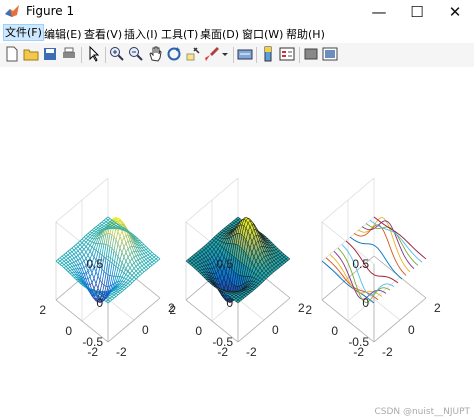  Describe the element at coordinates (23, 32) in the screenshot. I see `menu-file: 文件(F)` at that location.